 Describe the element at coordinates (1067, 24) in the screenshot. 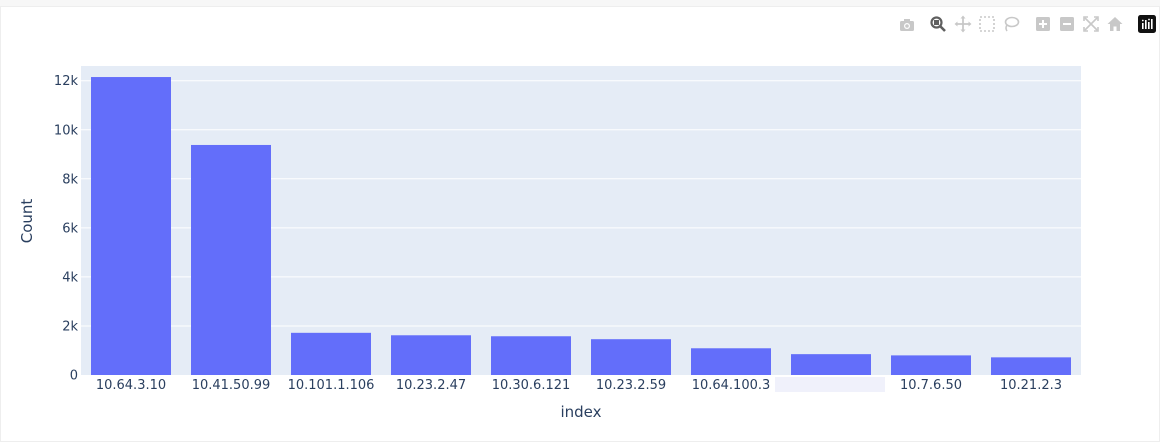

I see `zoom-out-icon` at that location.